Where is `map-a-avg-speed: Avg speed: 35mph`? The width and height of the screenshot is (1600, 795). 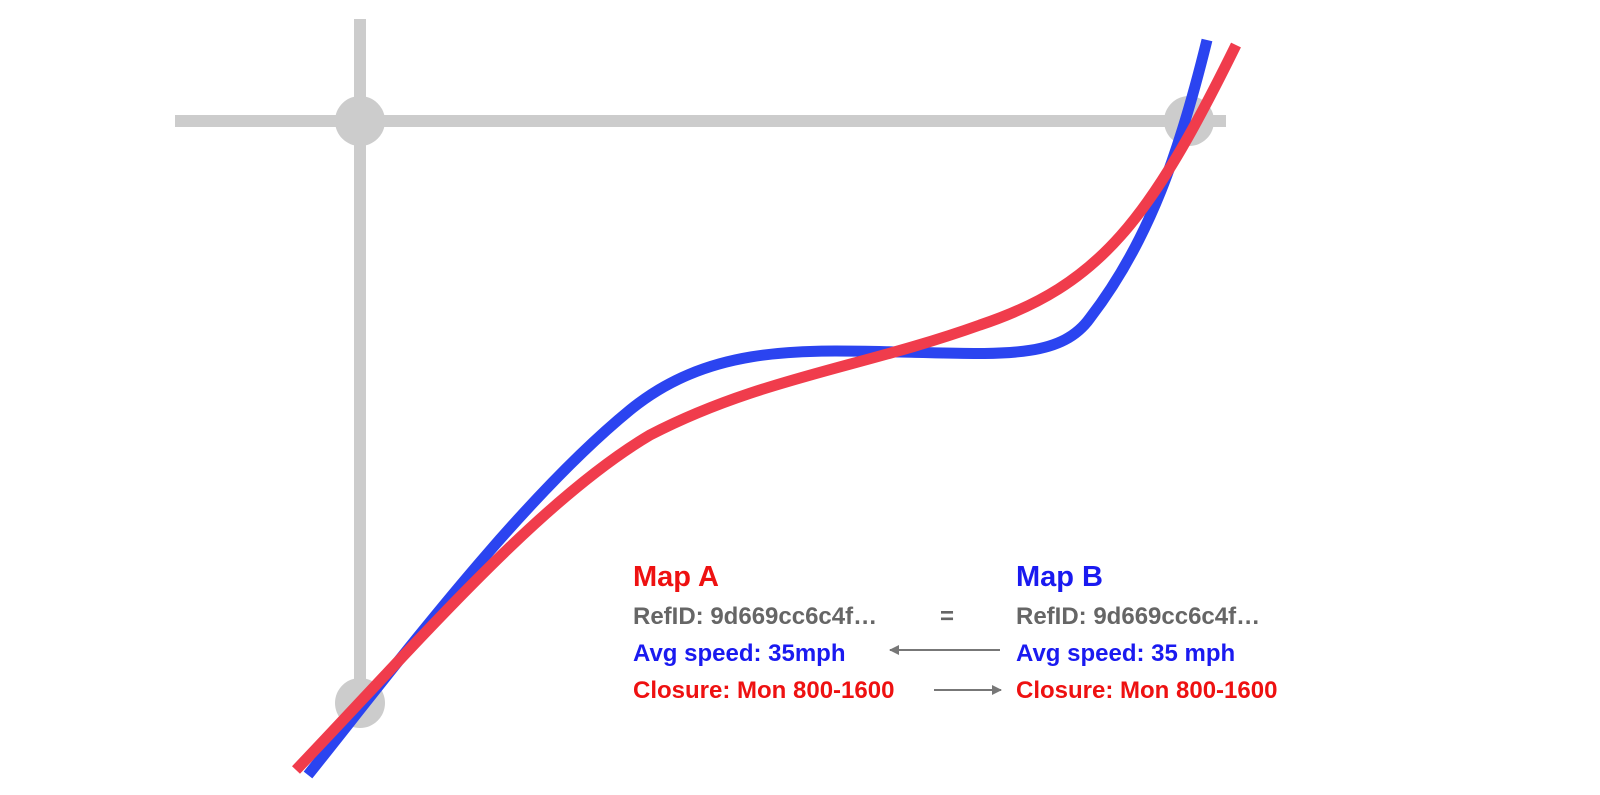
map-a-avg-speed: Avg speed: 35mph is located at coordinates (739, 653).